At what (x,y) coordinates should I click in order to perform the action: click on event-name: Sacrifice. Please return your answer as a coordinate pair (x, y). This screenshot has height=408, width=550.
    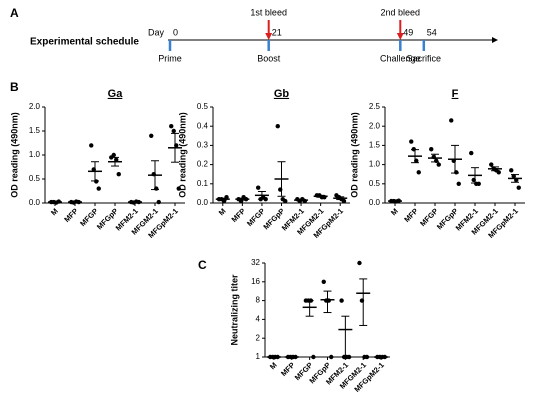
    Looking at the image, I should click on (424, 58).